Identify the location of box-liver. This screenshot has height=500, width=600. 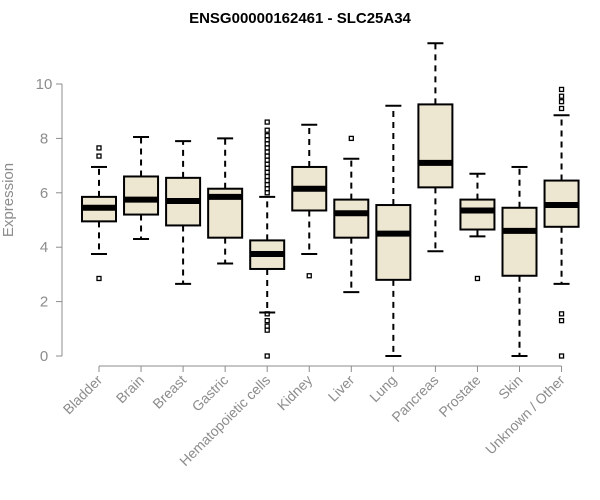
(351, 214).